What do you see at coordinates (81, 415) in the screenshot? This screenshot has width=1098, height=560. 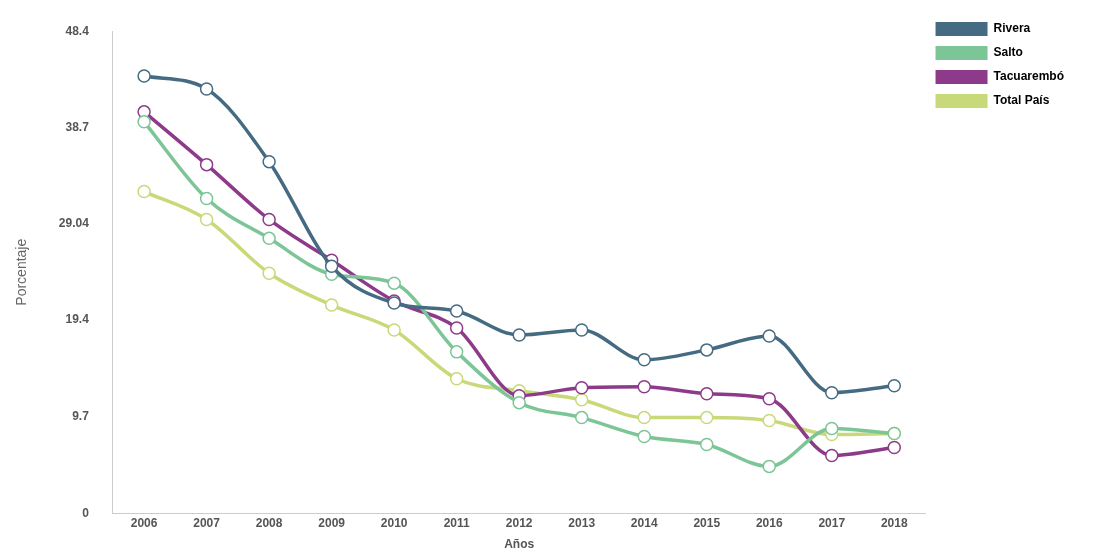 I see `y-tick-label: 9.7` at bounding box center [81, 415].